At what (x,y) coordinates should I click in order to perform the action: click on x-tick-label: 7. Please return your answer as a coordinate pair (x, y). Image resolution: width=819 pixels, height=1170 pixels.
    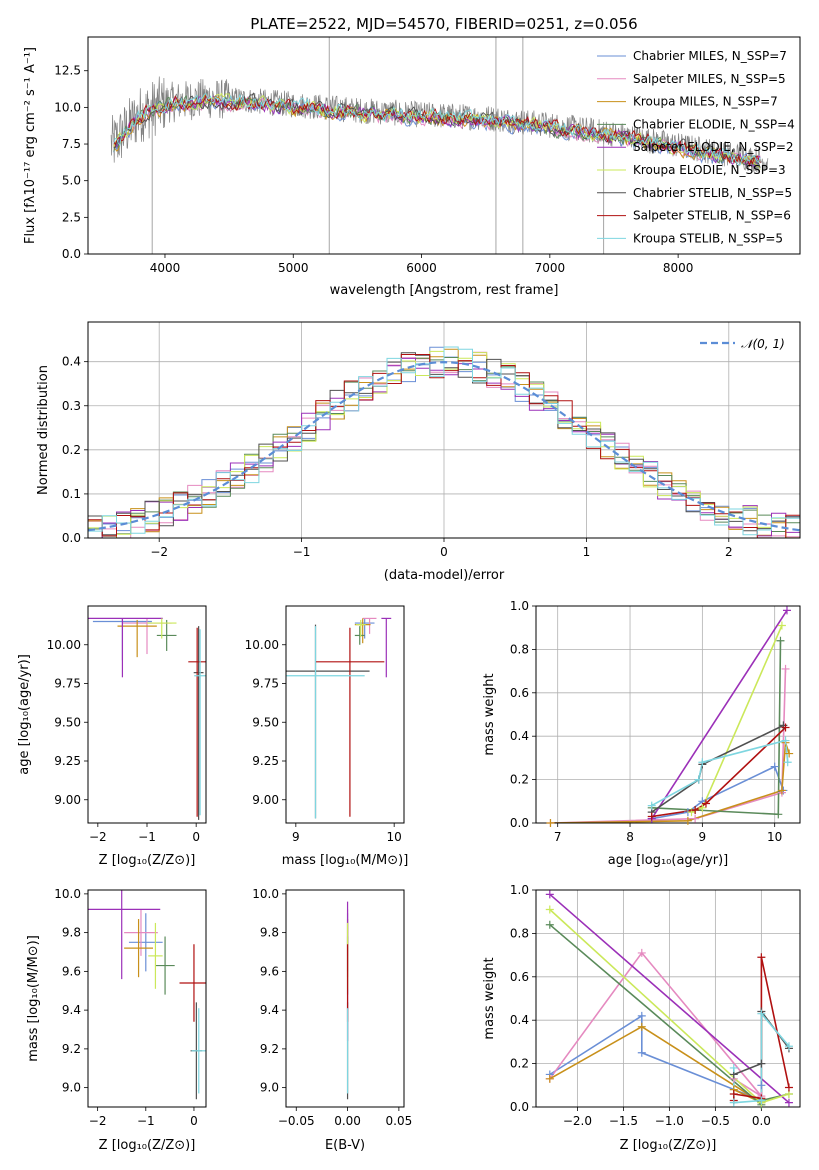
    Looking at the image, I should click on (558, 837).